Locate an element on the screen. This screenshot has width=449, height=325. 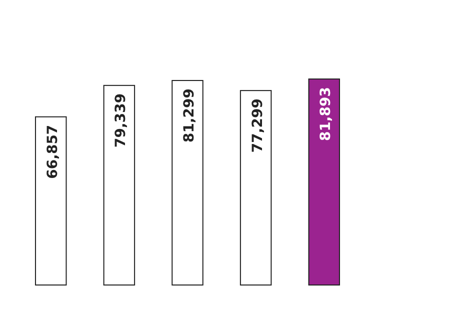
data-label: 81,893 is located at coordinates (326, 114).